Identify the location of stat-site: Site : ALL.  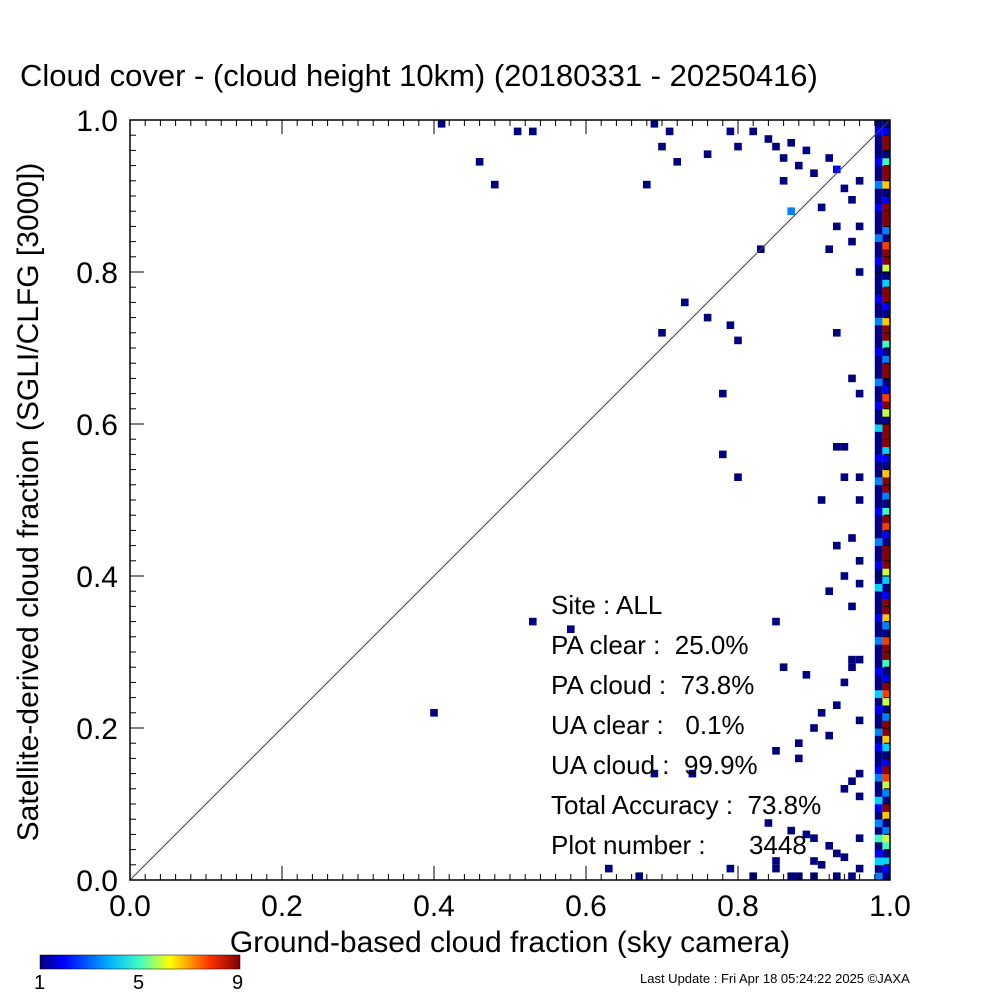
(607, 605).